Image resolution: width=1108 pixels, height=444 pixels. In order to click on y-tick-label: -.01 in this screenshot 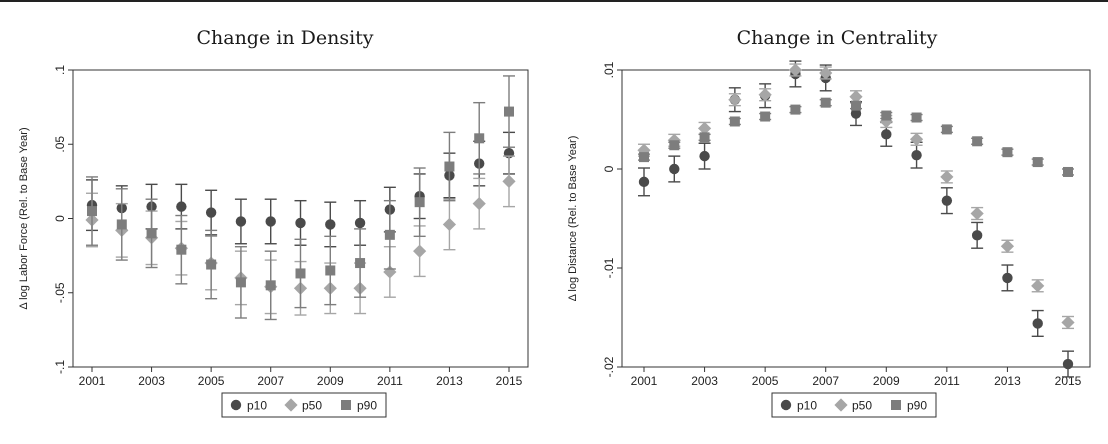, I will do `click(609, 267)`.